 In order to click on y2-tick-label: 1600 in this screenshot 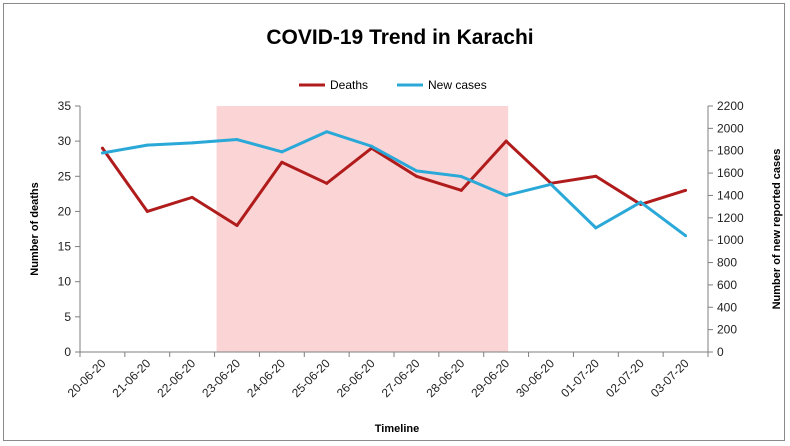, I will do `click(730, 173)`.